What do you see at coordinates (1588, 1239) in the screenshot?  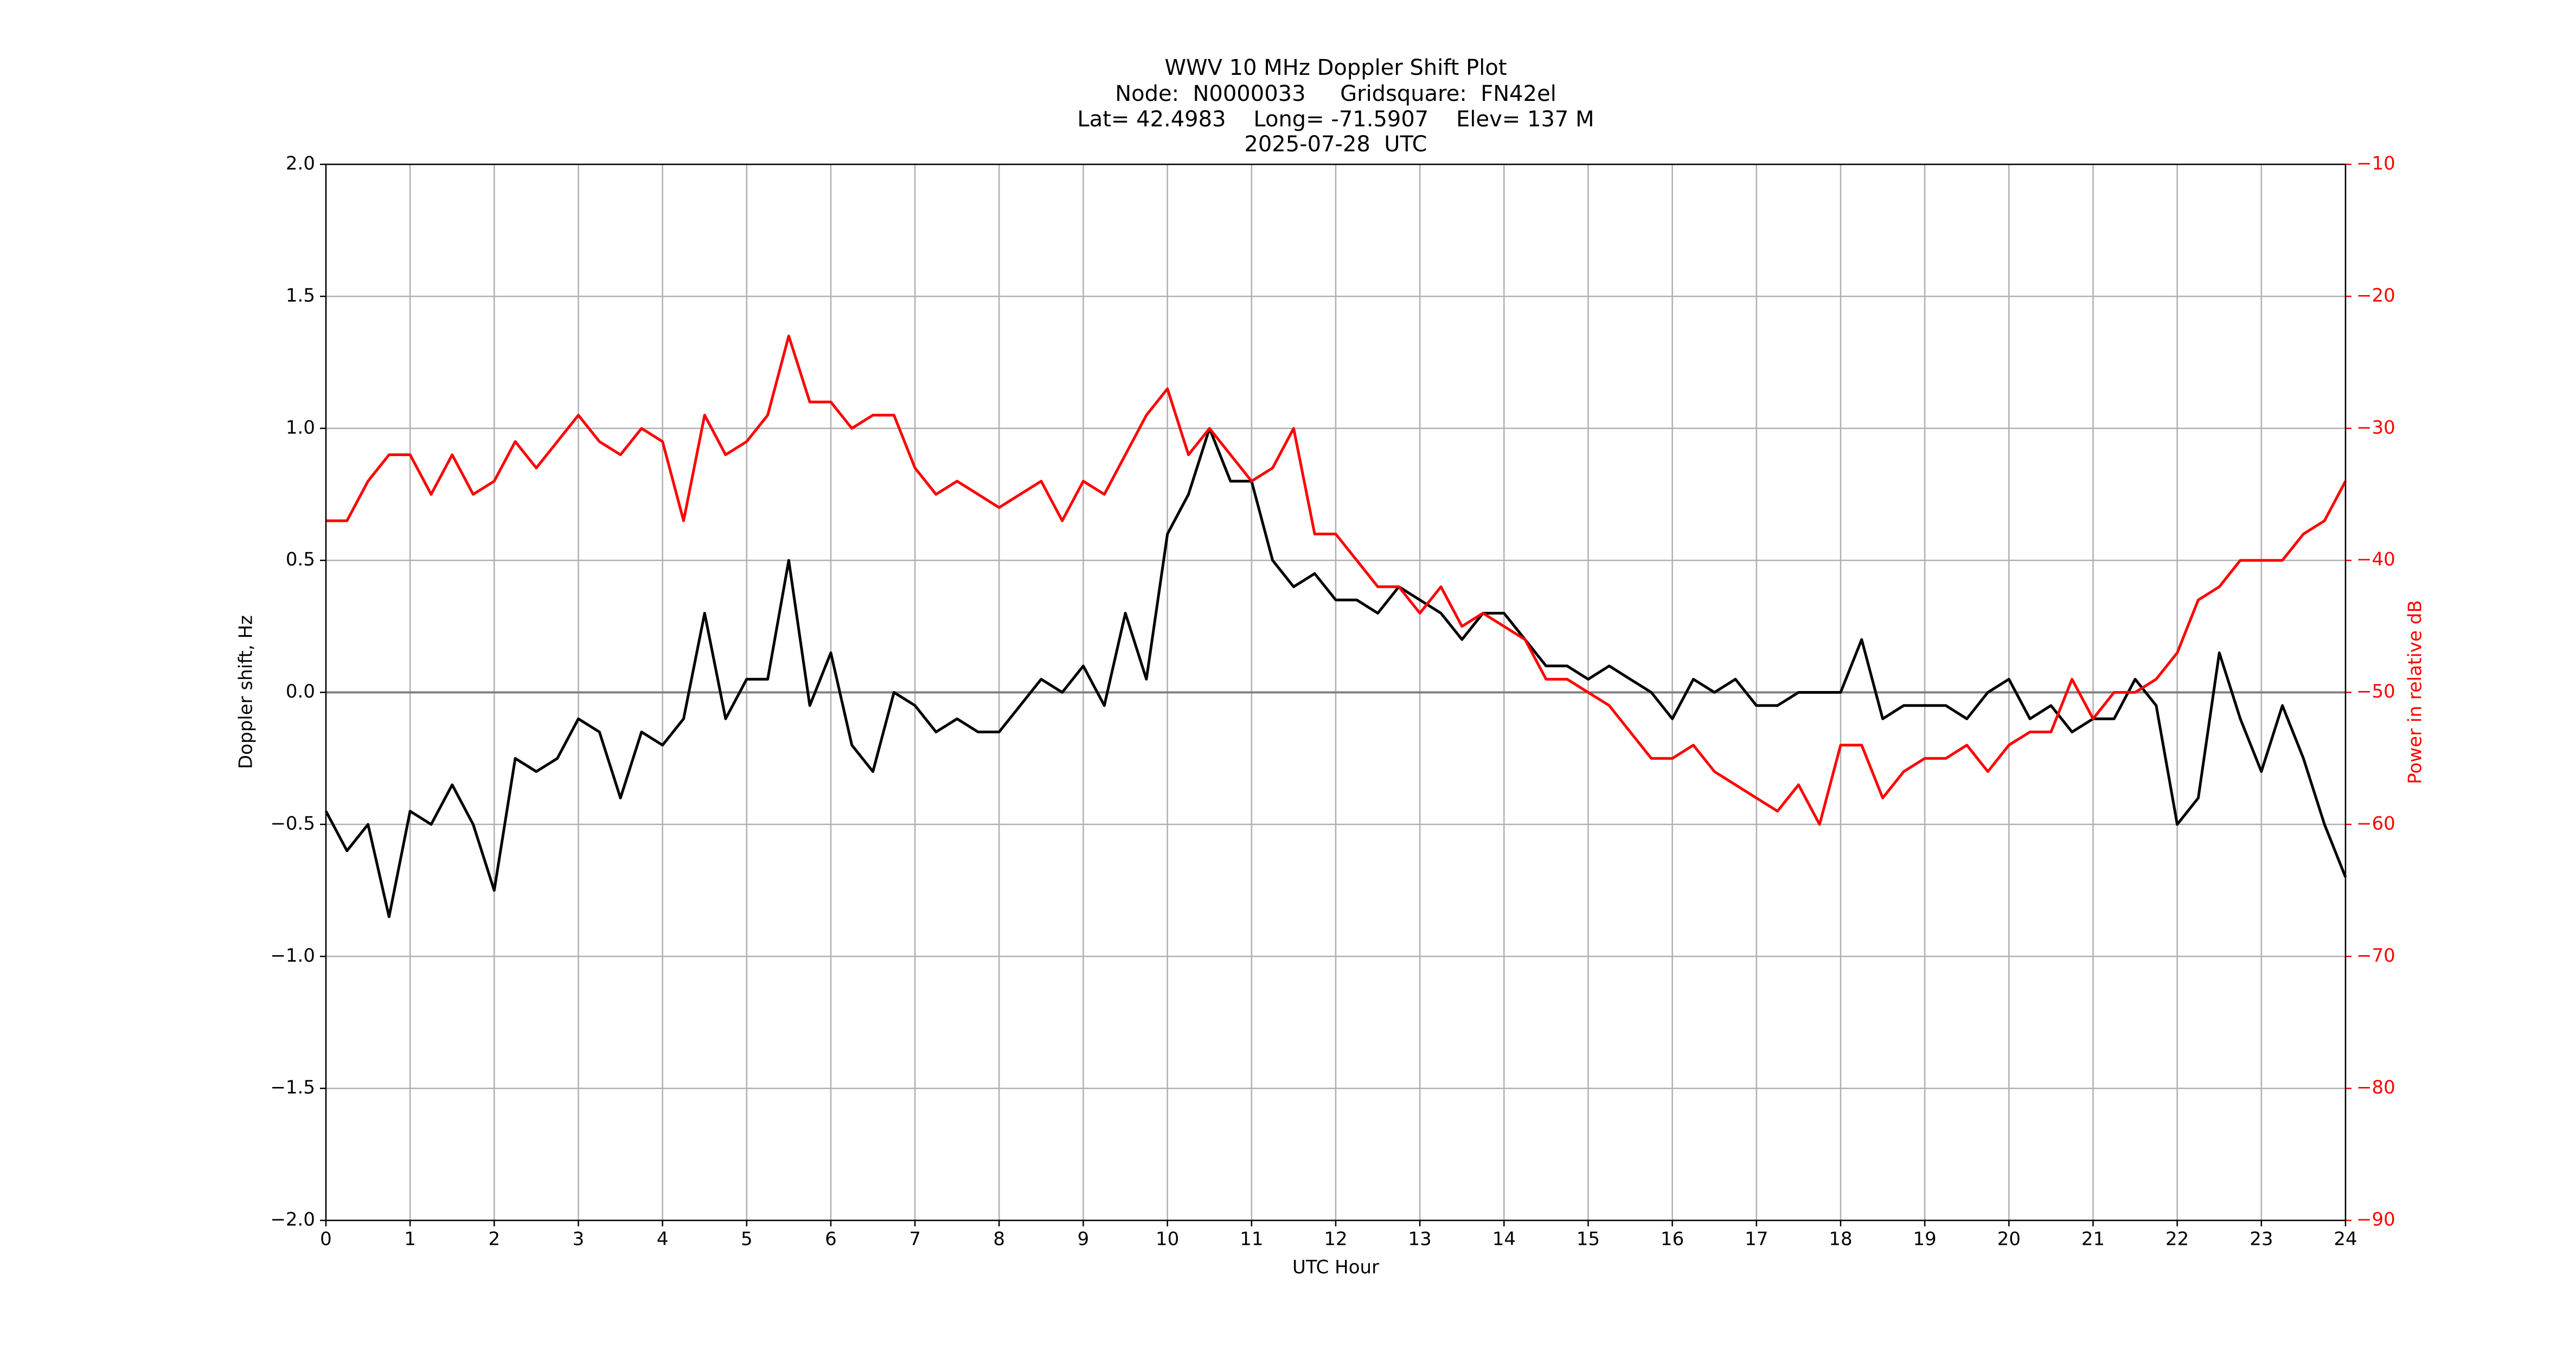 I see `x-tick-label: 15` at bounding box center [1588, 1239].